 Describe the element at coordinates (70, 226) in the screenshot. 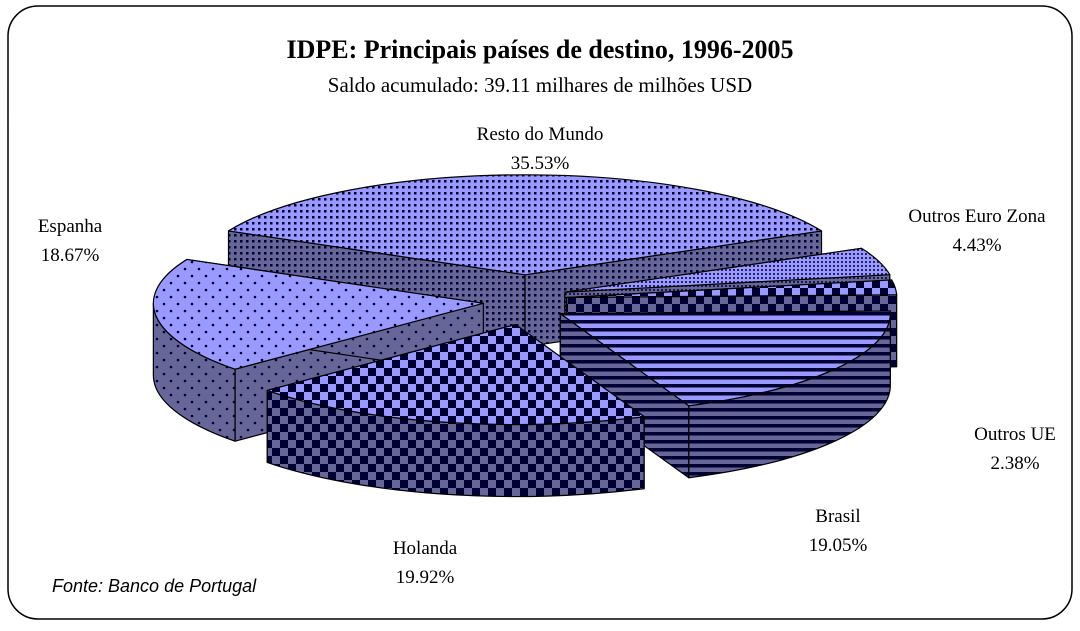

I see `slice-label: Espanha` at that location.